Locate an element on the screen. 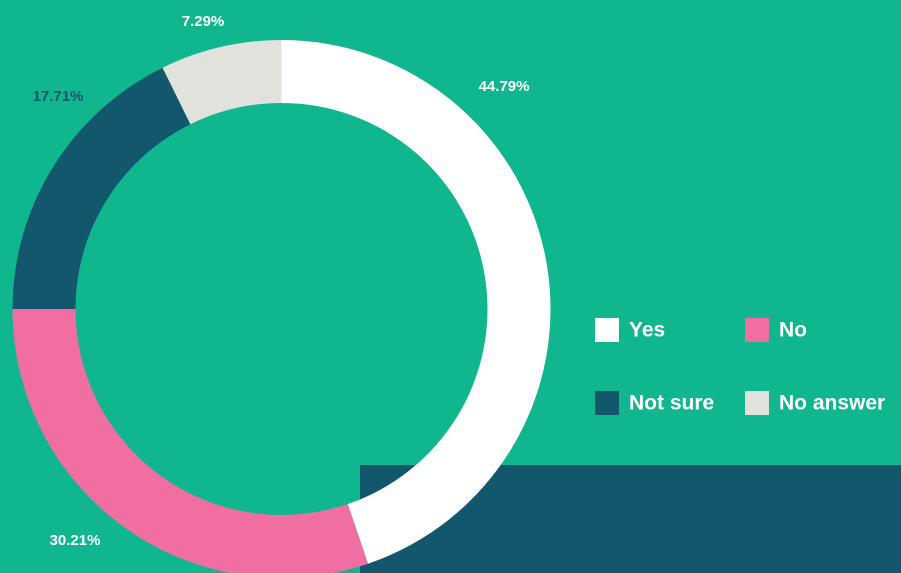 This screenshot has width=901, height=573. legend-label: No answer is located at coordinates (832, 403).